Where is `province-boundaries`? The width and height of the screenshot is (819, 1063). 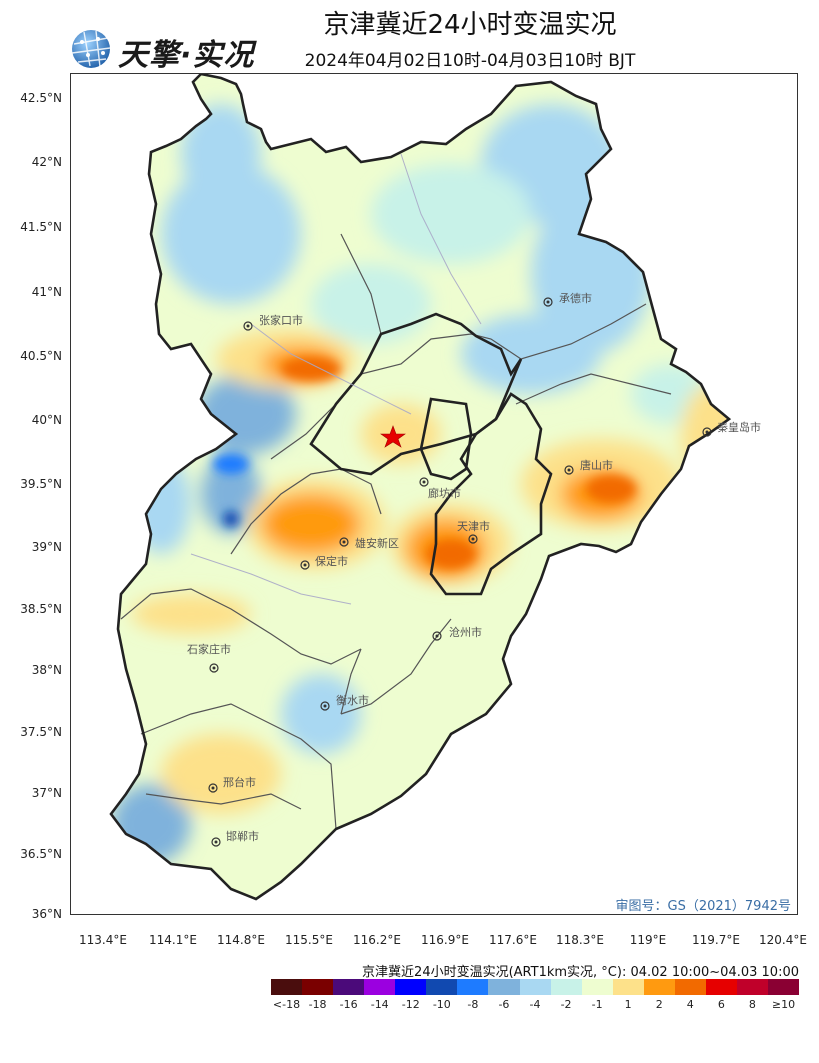 province-boundaries is located at coordinates (431, 454).